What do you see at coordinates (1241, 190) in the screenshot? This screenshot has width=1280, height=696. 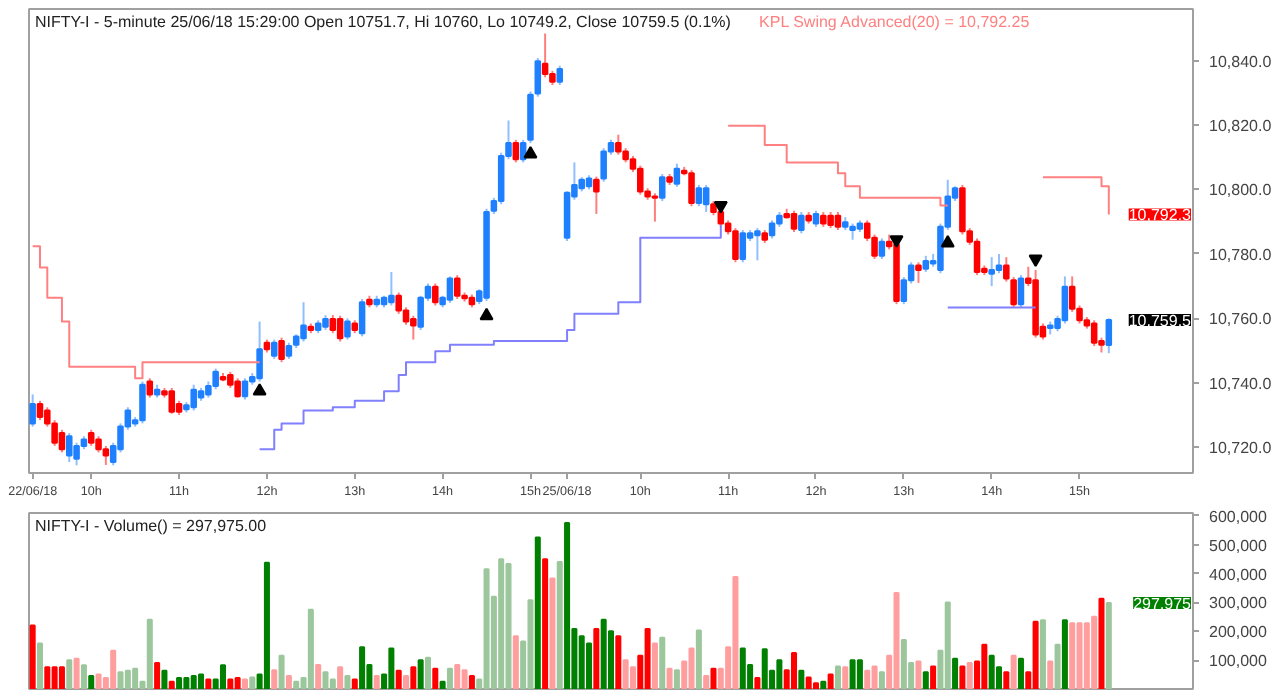 I see `y-tick-label: 10,800.0` at bounding box center [1241, 190].